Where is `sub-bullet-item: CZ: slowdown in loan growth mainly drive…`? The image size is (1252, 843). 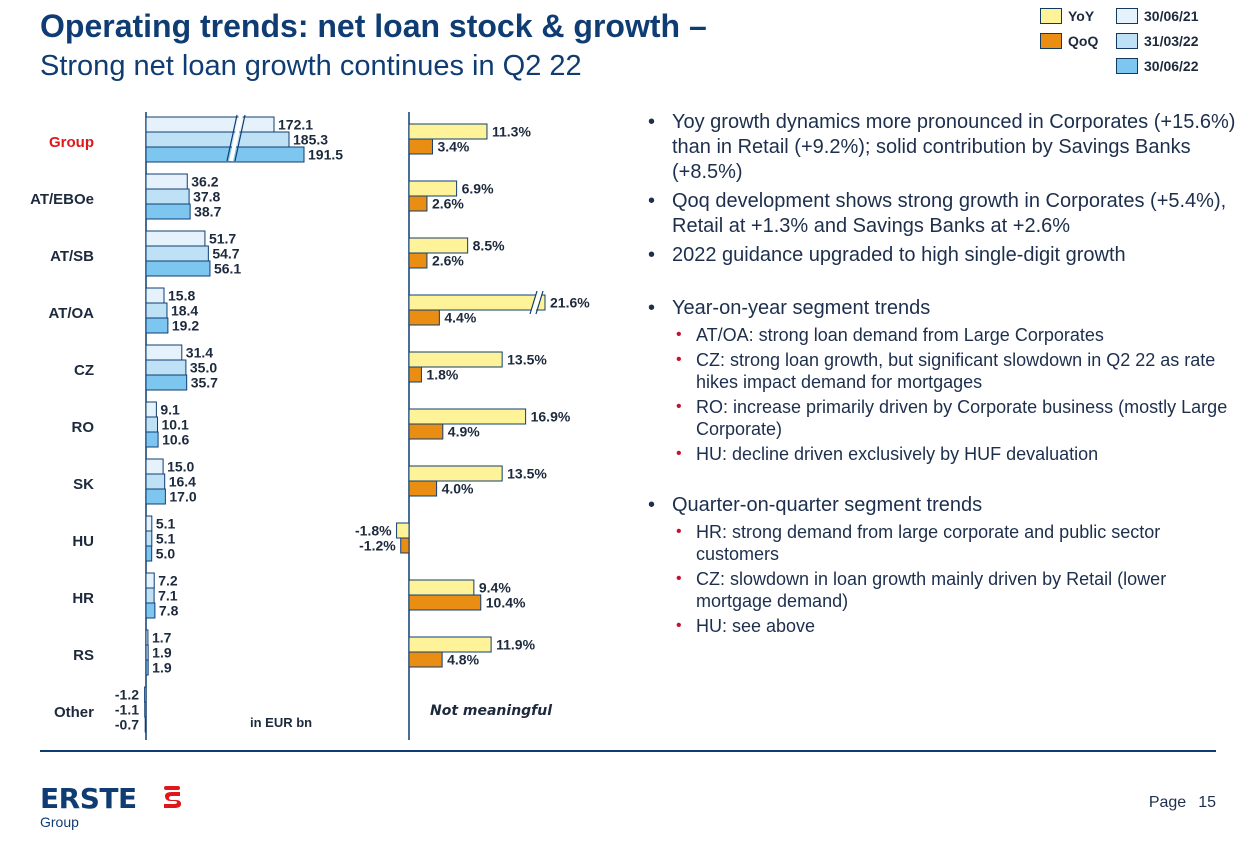
sub-bullet-item: CZ: slowdown in loan growth mainly drive… is located at coordinates (941, 590).